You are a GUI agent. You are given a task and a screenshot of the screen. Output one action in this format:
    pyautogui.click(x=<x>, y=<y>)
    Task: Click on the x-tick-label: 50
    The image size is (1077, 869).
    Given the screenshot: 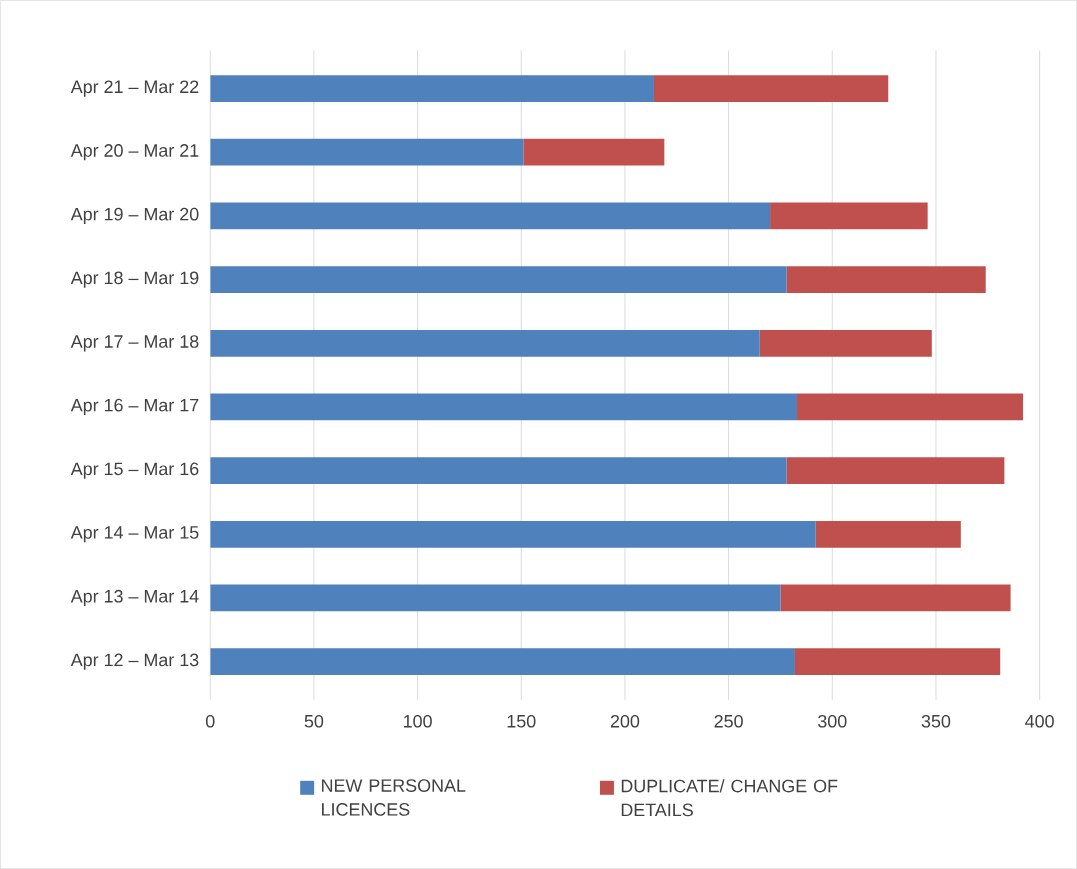 What is the action you would take?
    pyautogui.click(x=314, y=721)
    